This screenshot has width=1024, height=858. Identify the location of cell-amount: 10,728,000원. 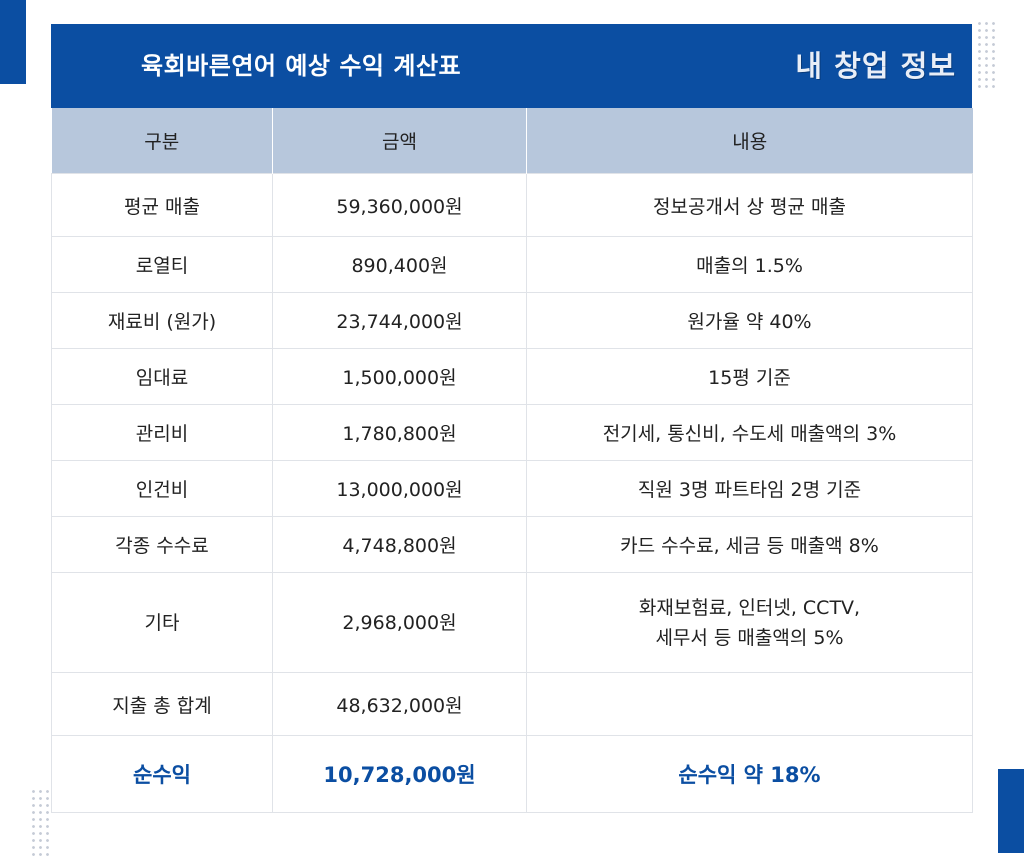
(399, 774).